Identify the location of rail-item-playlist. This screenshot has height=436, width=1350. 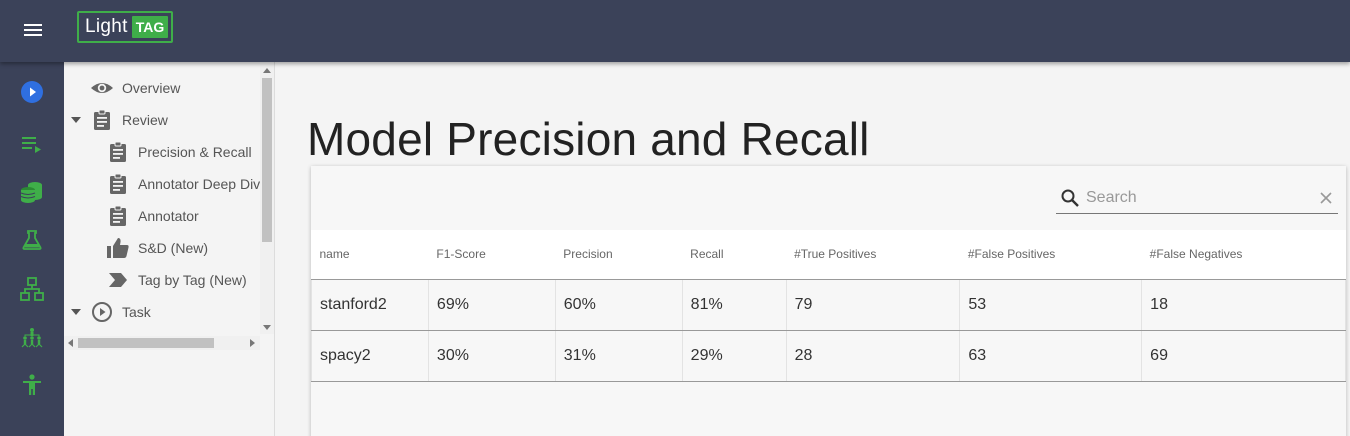
(32, 145).